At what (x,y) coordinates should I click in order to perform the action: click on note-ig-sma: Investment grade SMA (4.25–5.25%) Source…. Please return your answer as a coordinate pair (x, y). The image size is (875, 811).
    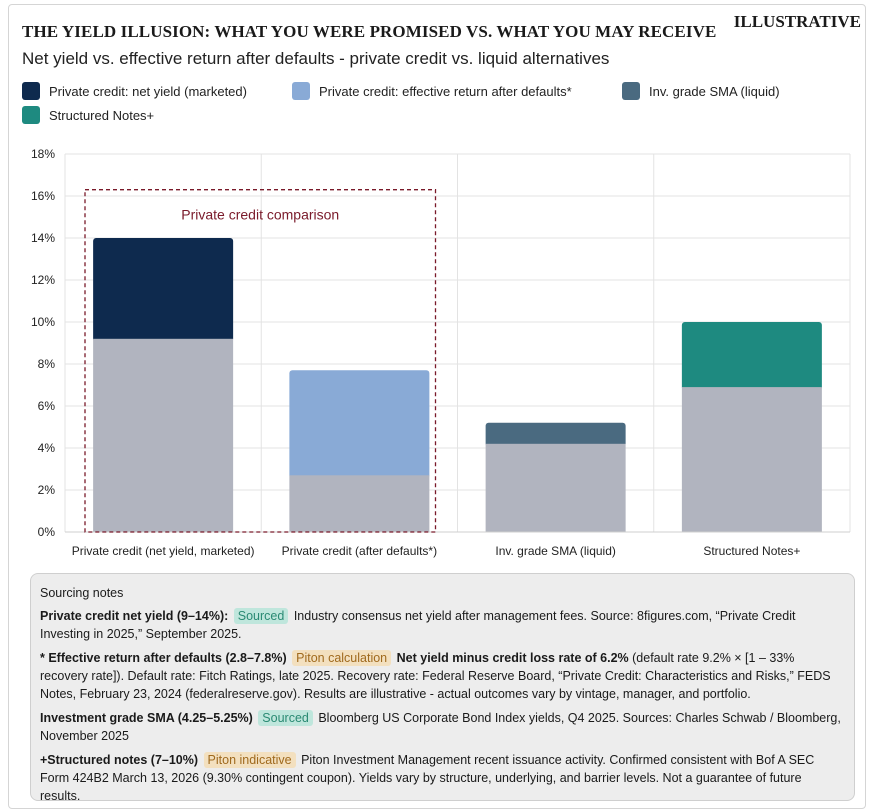
    Looking at the image, I should click on (442, 727).